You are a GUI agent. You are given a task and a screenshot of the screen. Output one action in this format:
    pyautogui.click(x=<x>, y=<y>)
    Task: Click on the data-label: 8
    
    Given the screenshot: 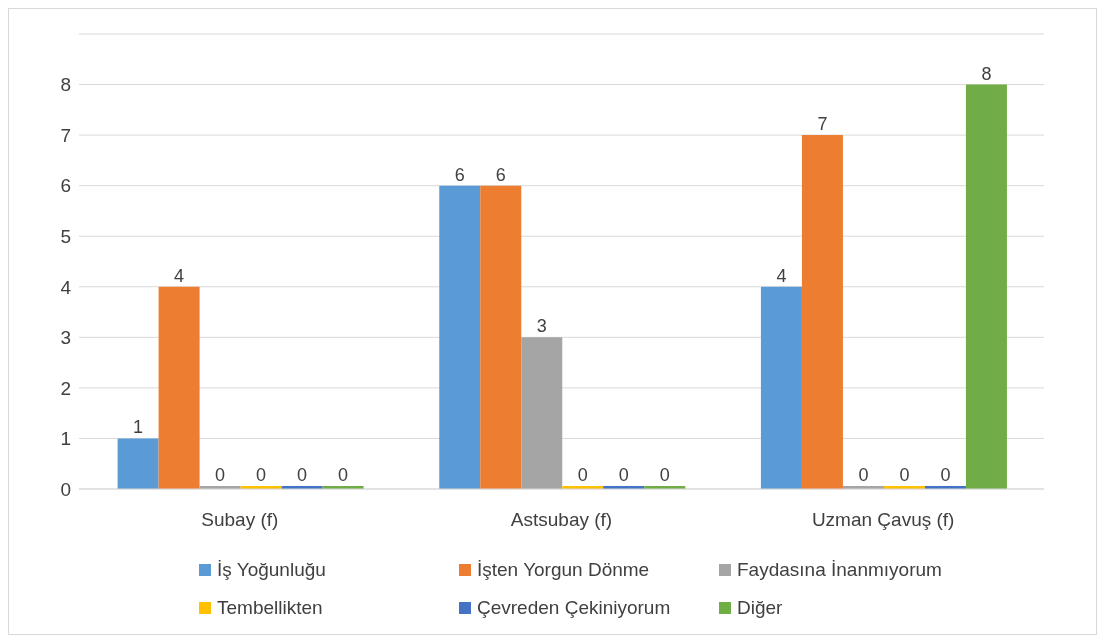 What is the action you would take?
    pyautogui.click(x=986, y=73)
    